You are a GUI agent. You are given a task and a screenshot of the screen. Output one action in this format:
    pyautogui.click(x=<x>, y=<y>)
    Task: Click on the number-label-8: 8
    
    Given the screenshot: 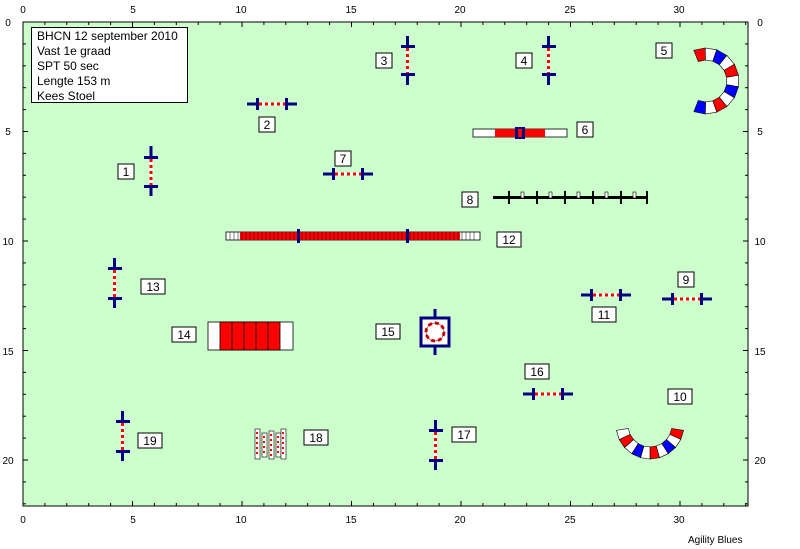 What is the action you would take?
    pyautogui.click(x=470, y=199)
    